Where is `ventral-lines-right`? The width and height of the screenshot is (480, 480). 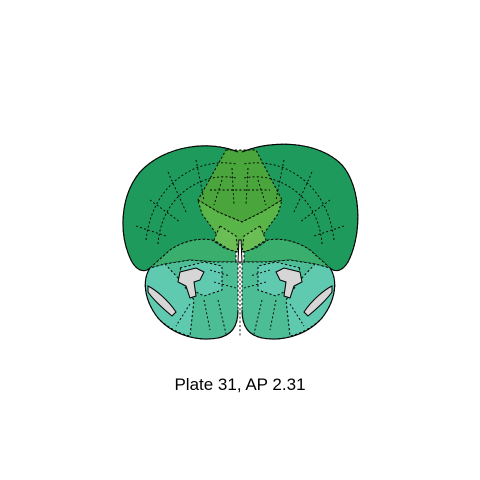 ventral-lines-right is located at coordinates (274, 302).